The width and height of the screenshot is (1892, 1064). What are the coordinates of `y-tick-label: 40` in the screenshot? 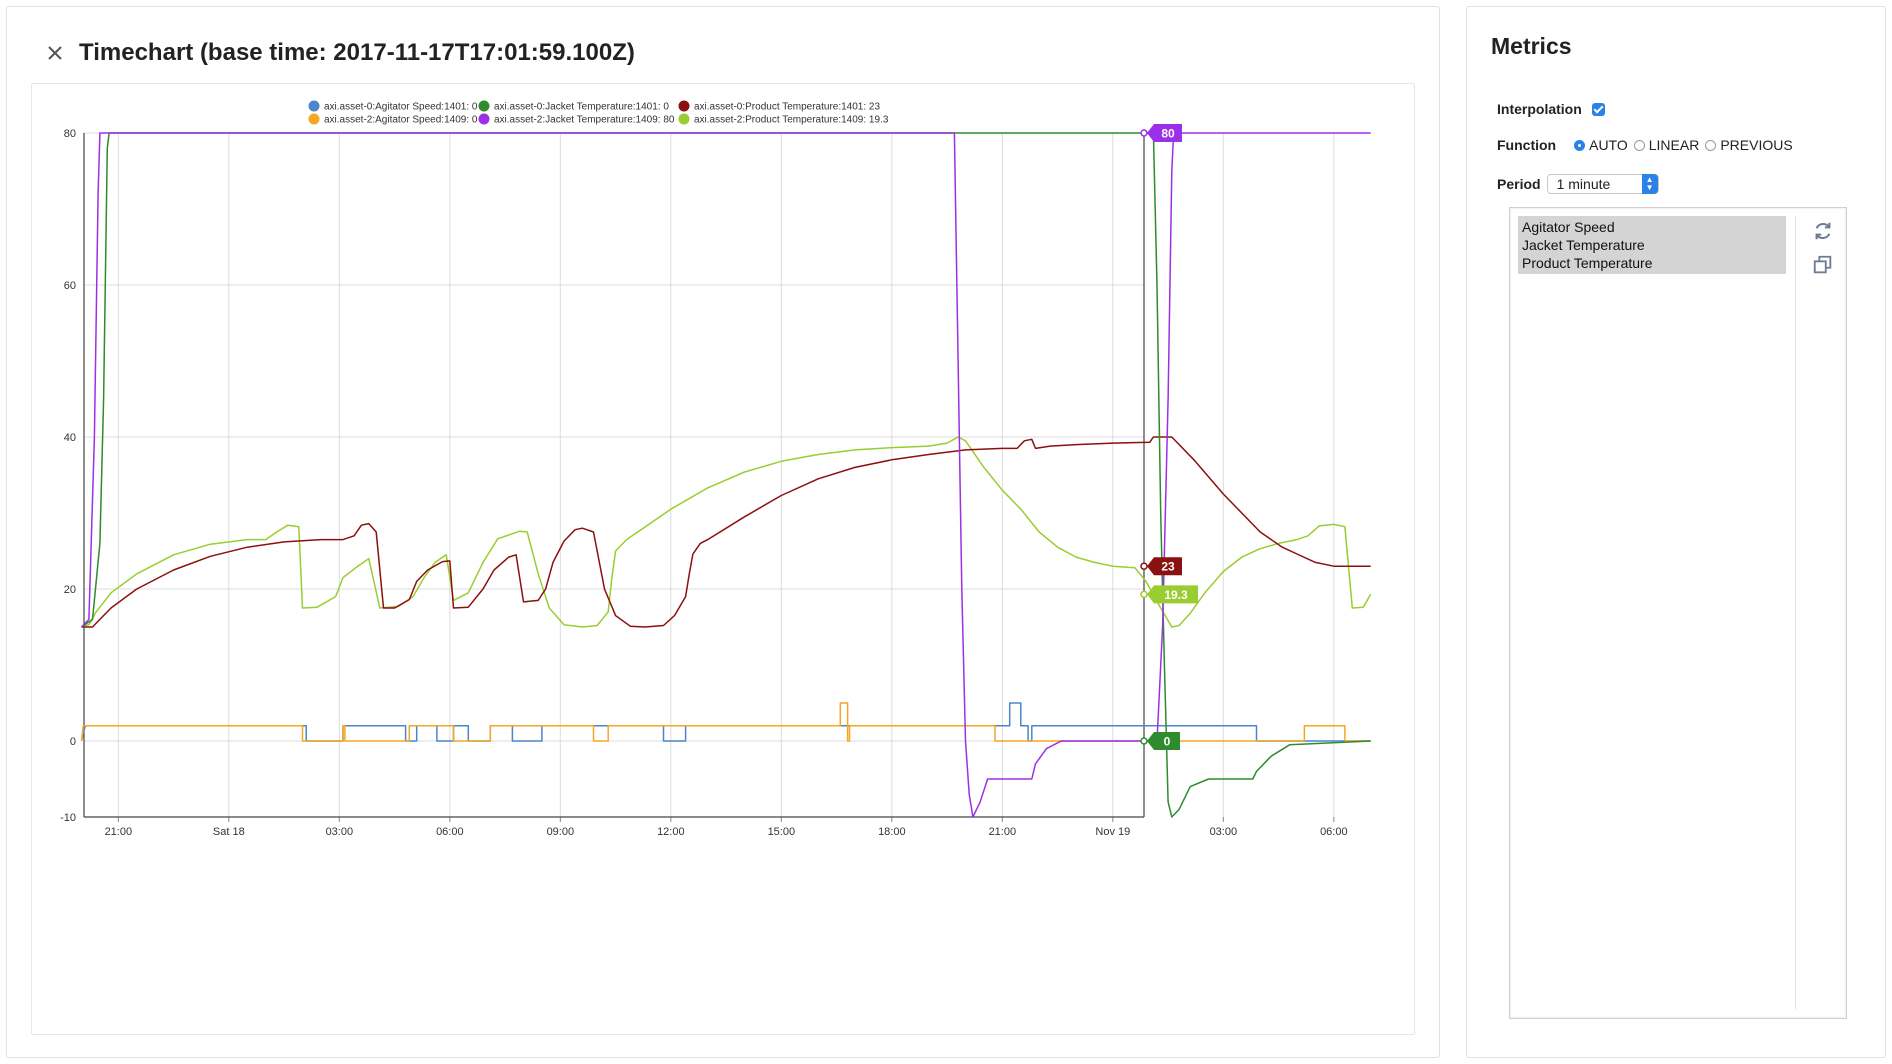 It's located at (70, 438).